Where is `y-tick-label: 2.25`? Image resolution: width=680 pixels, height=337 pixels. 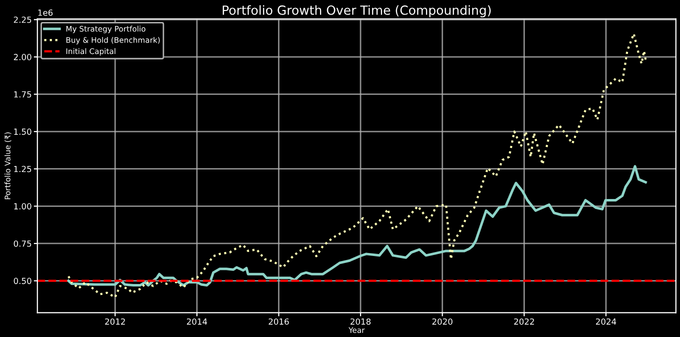
y-tick-label: 2.25 is located at coordinates (23, 19).